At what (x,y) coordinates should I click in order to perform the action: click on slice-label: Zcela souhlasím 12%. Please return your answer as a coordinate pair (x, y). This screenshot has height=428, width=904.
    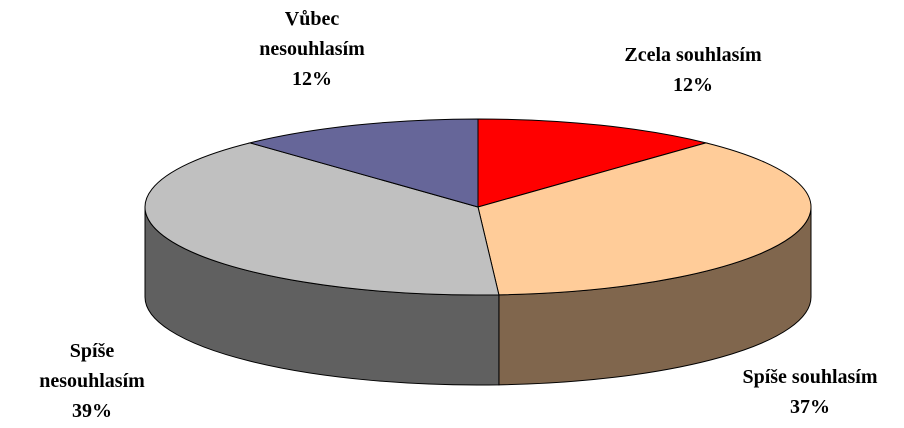
    Looking at the image, I should click on (693, 70).